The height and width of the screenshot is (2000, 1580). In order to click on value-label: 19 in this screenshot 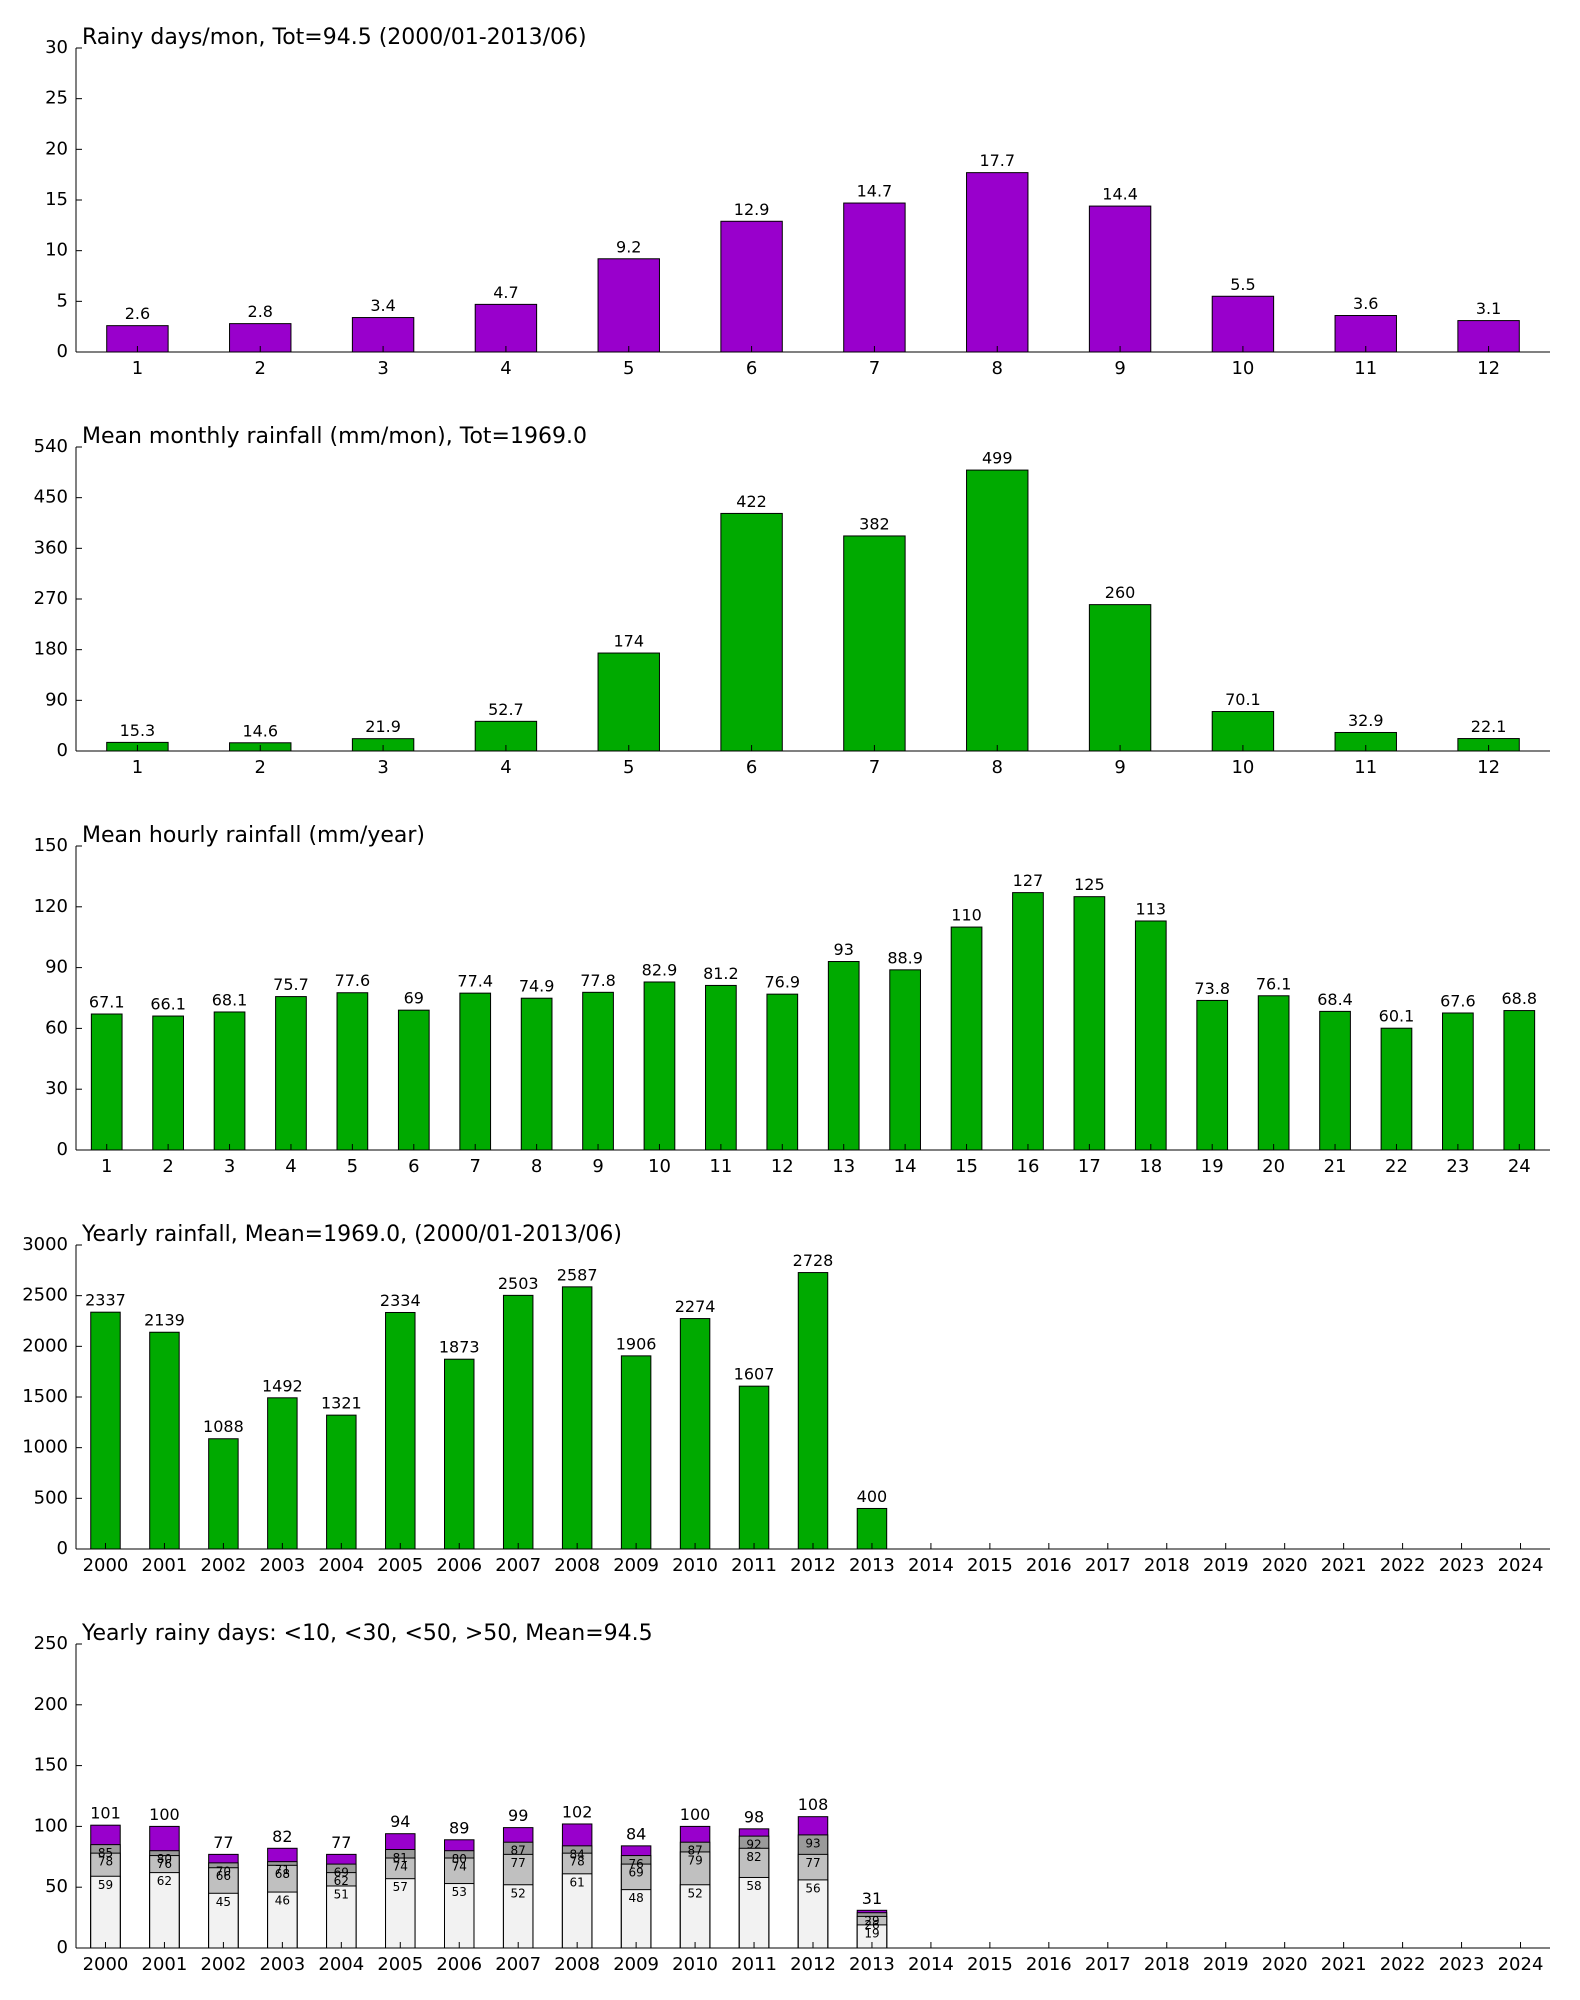, I will do `click(871, 1933)`.